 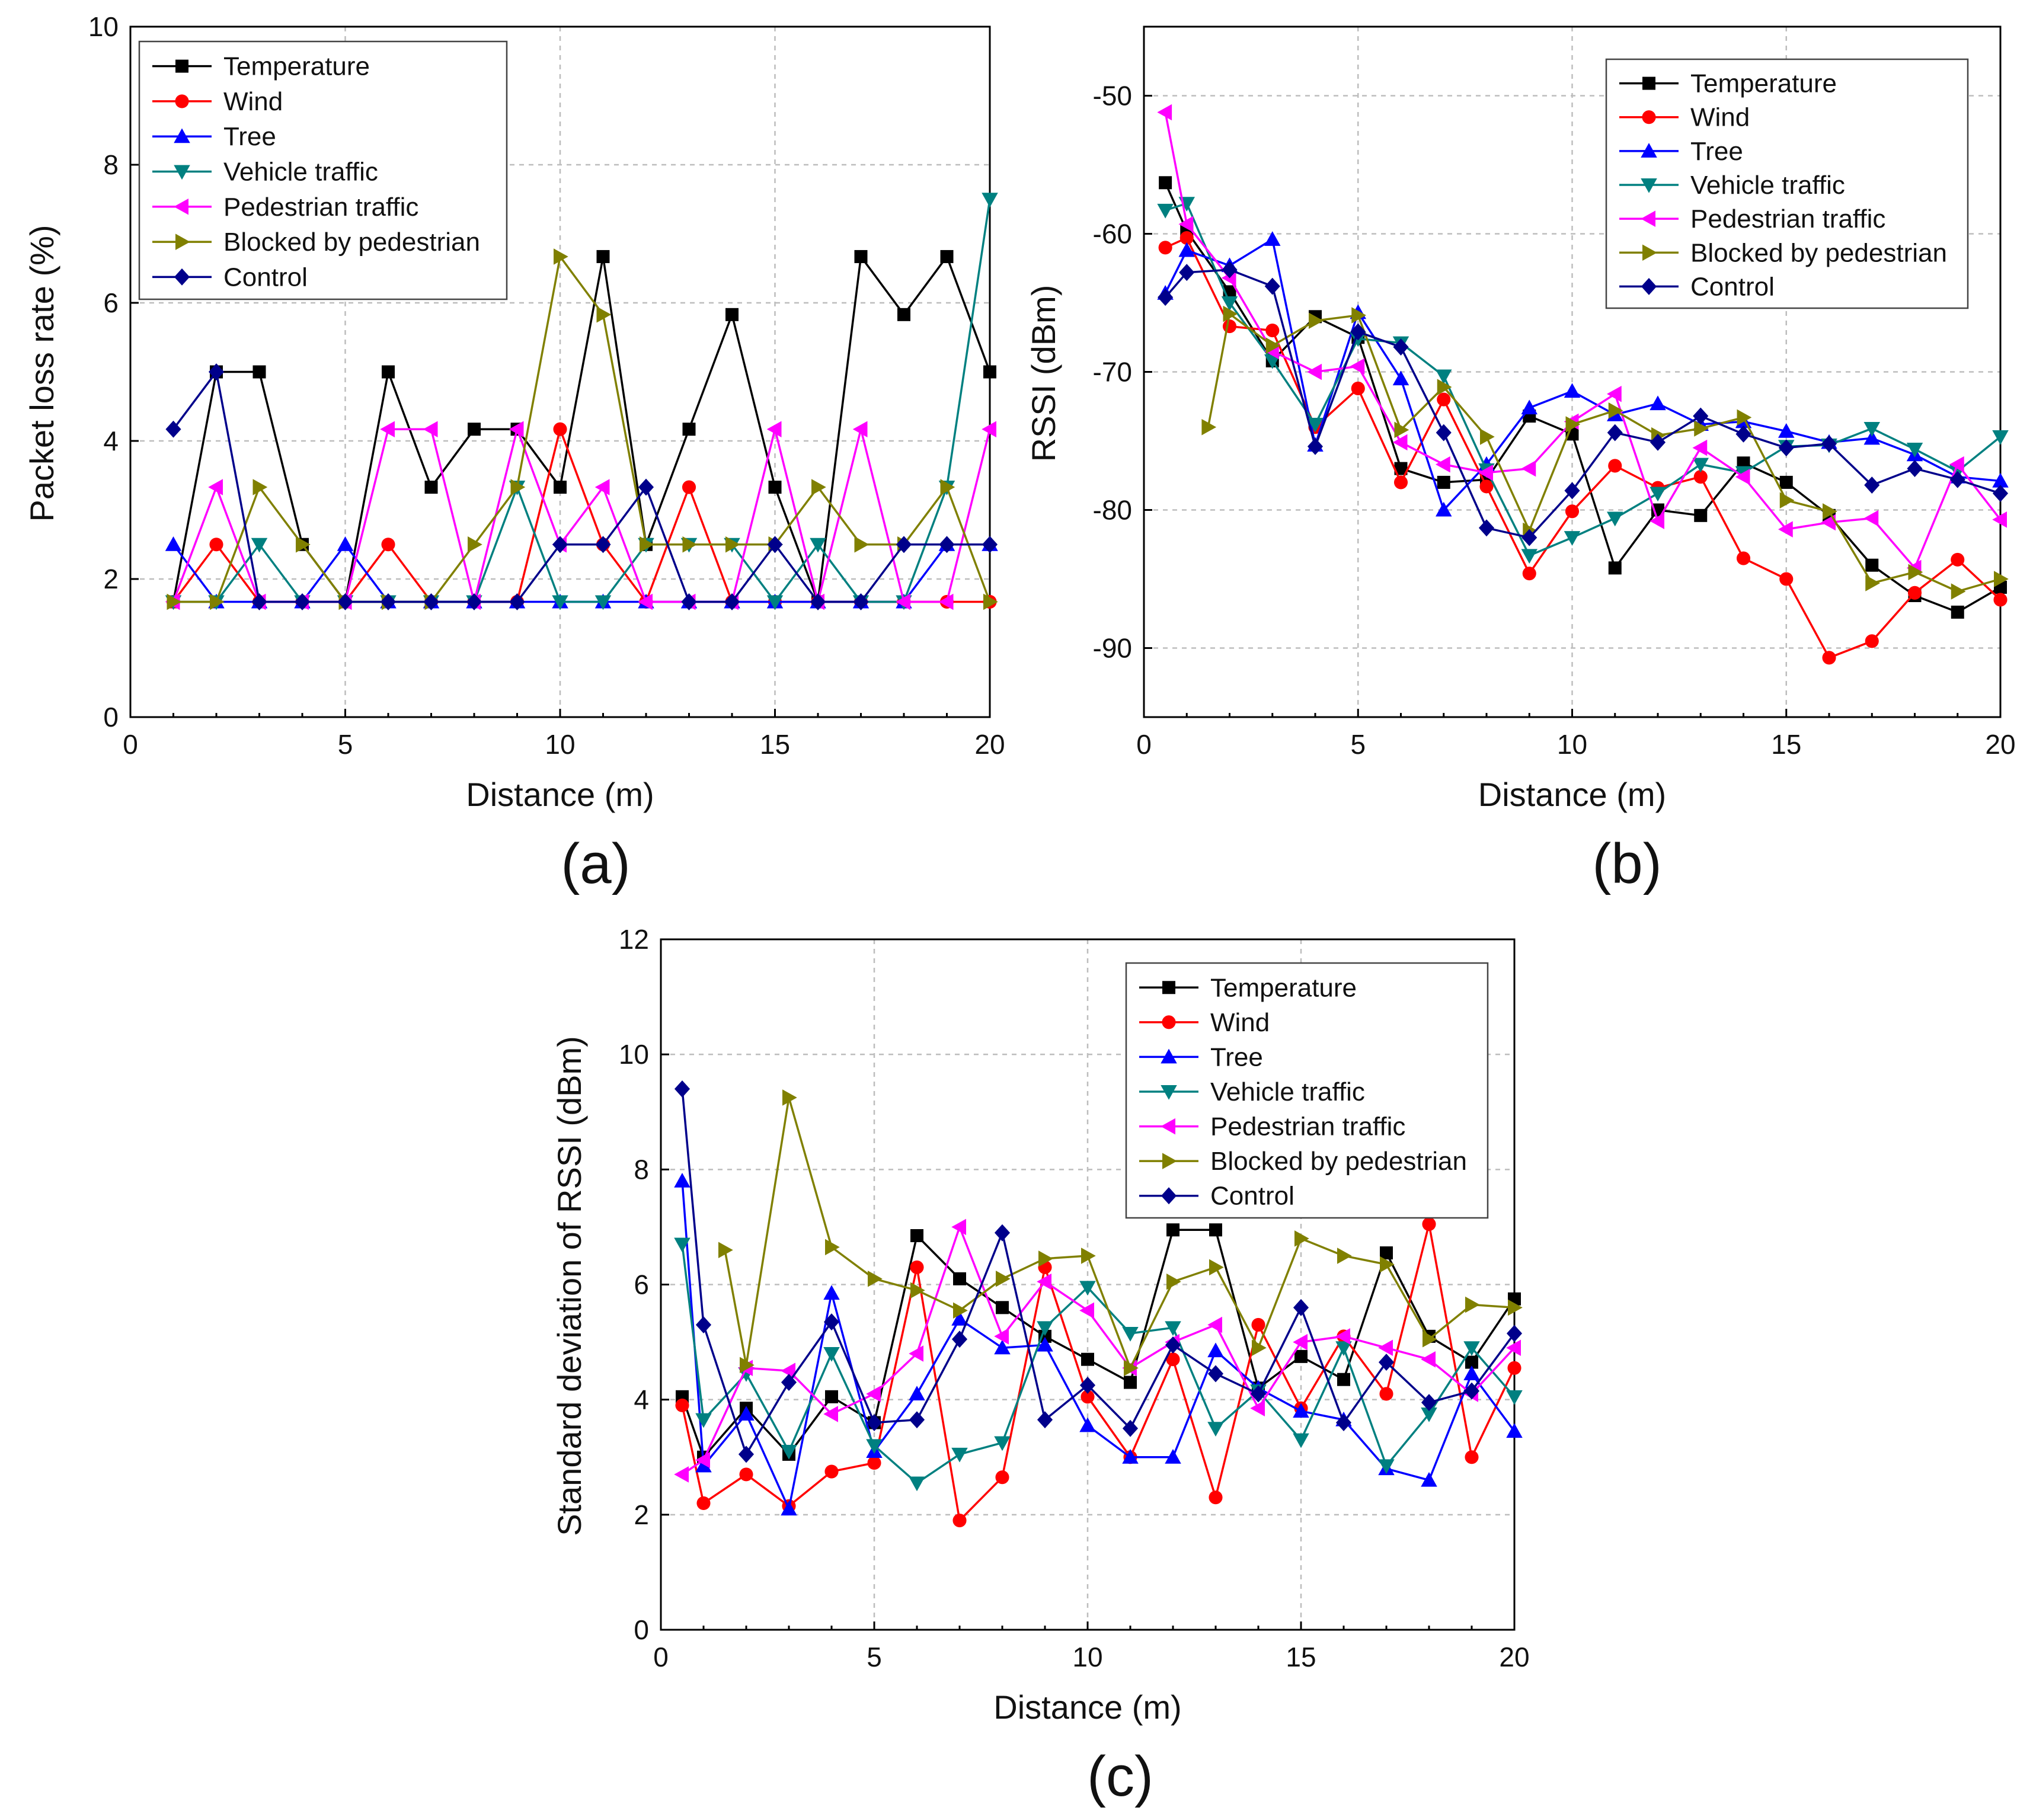 I want to click on x-tick-label: 15, so click(x=775, y=744).